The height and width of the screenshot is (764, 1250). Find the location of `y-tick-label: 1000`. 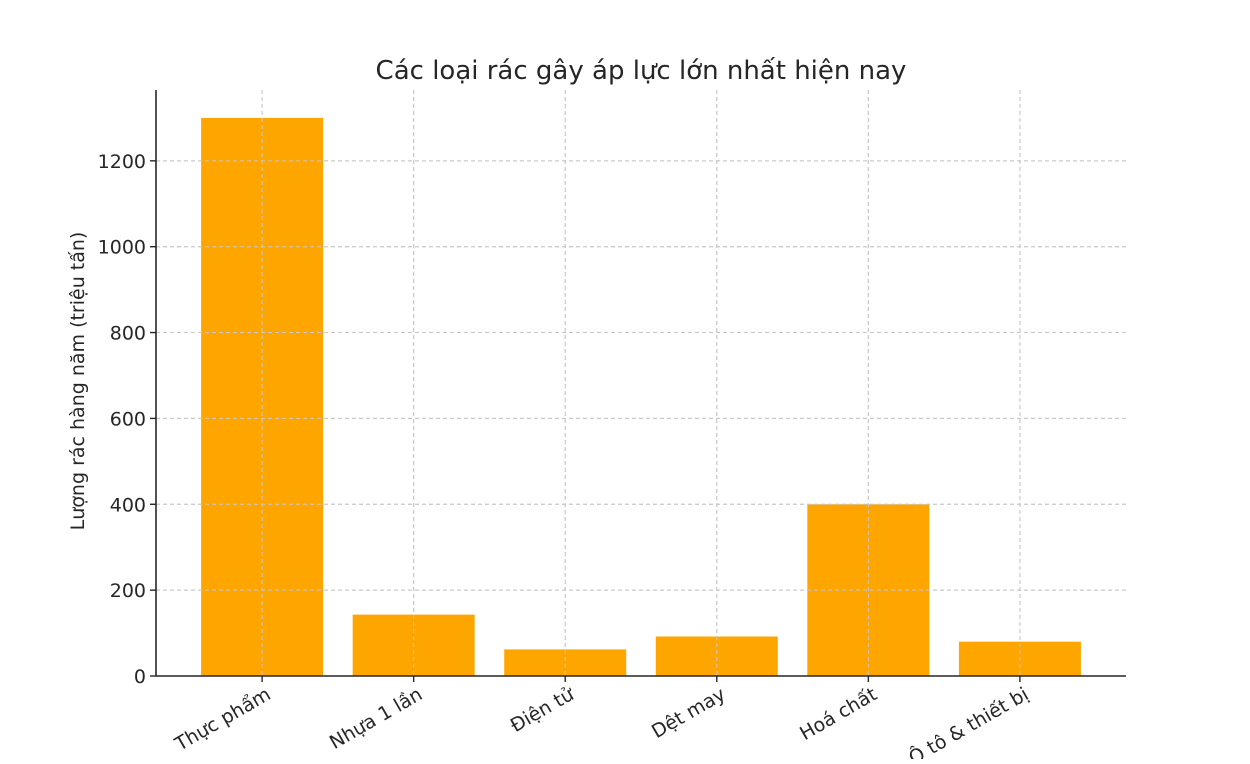

y-tick-label: 1000 is located at coordinates (122, 248).